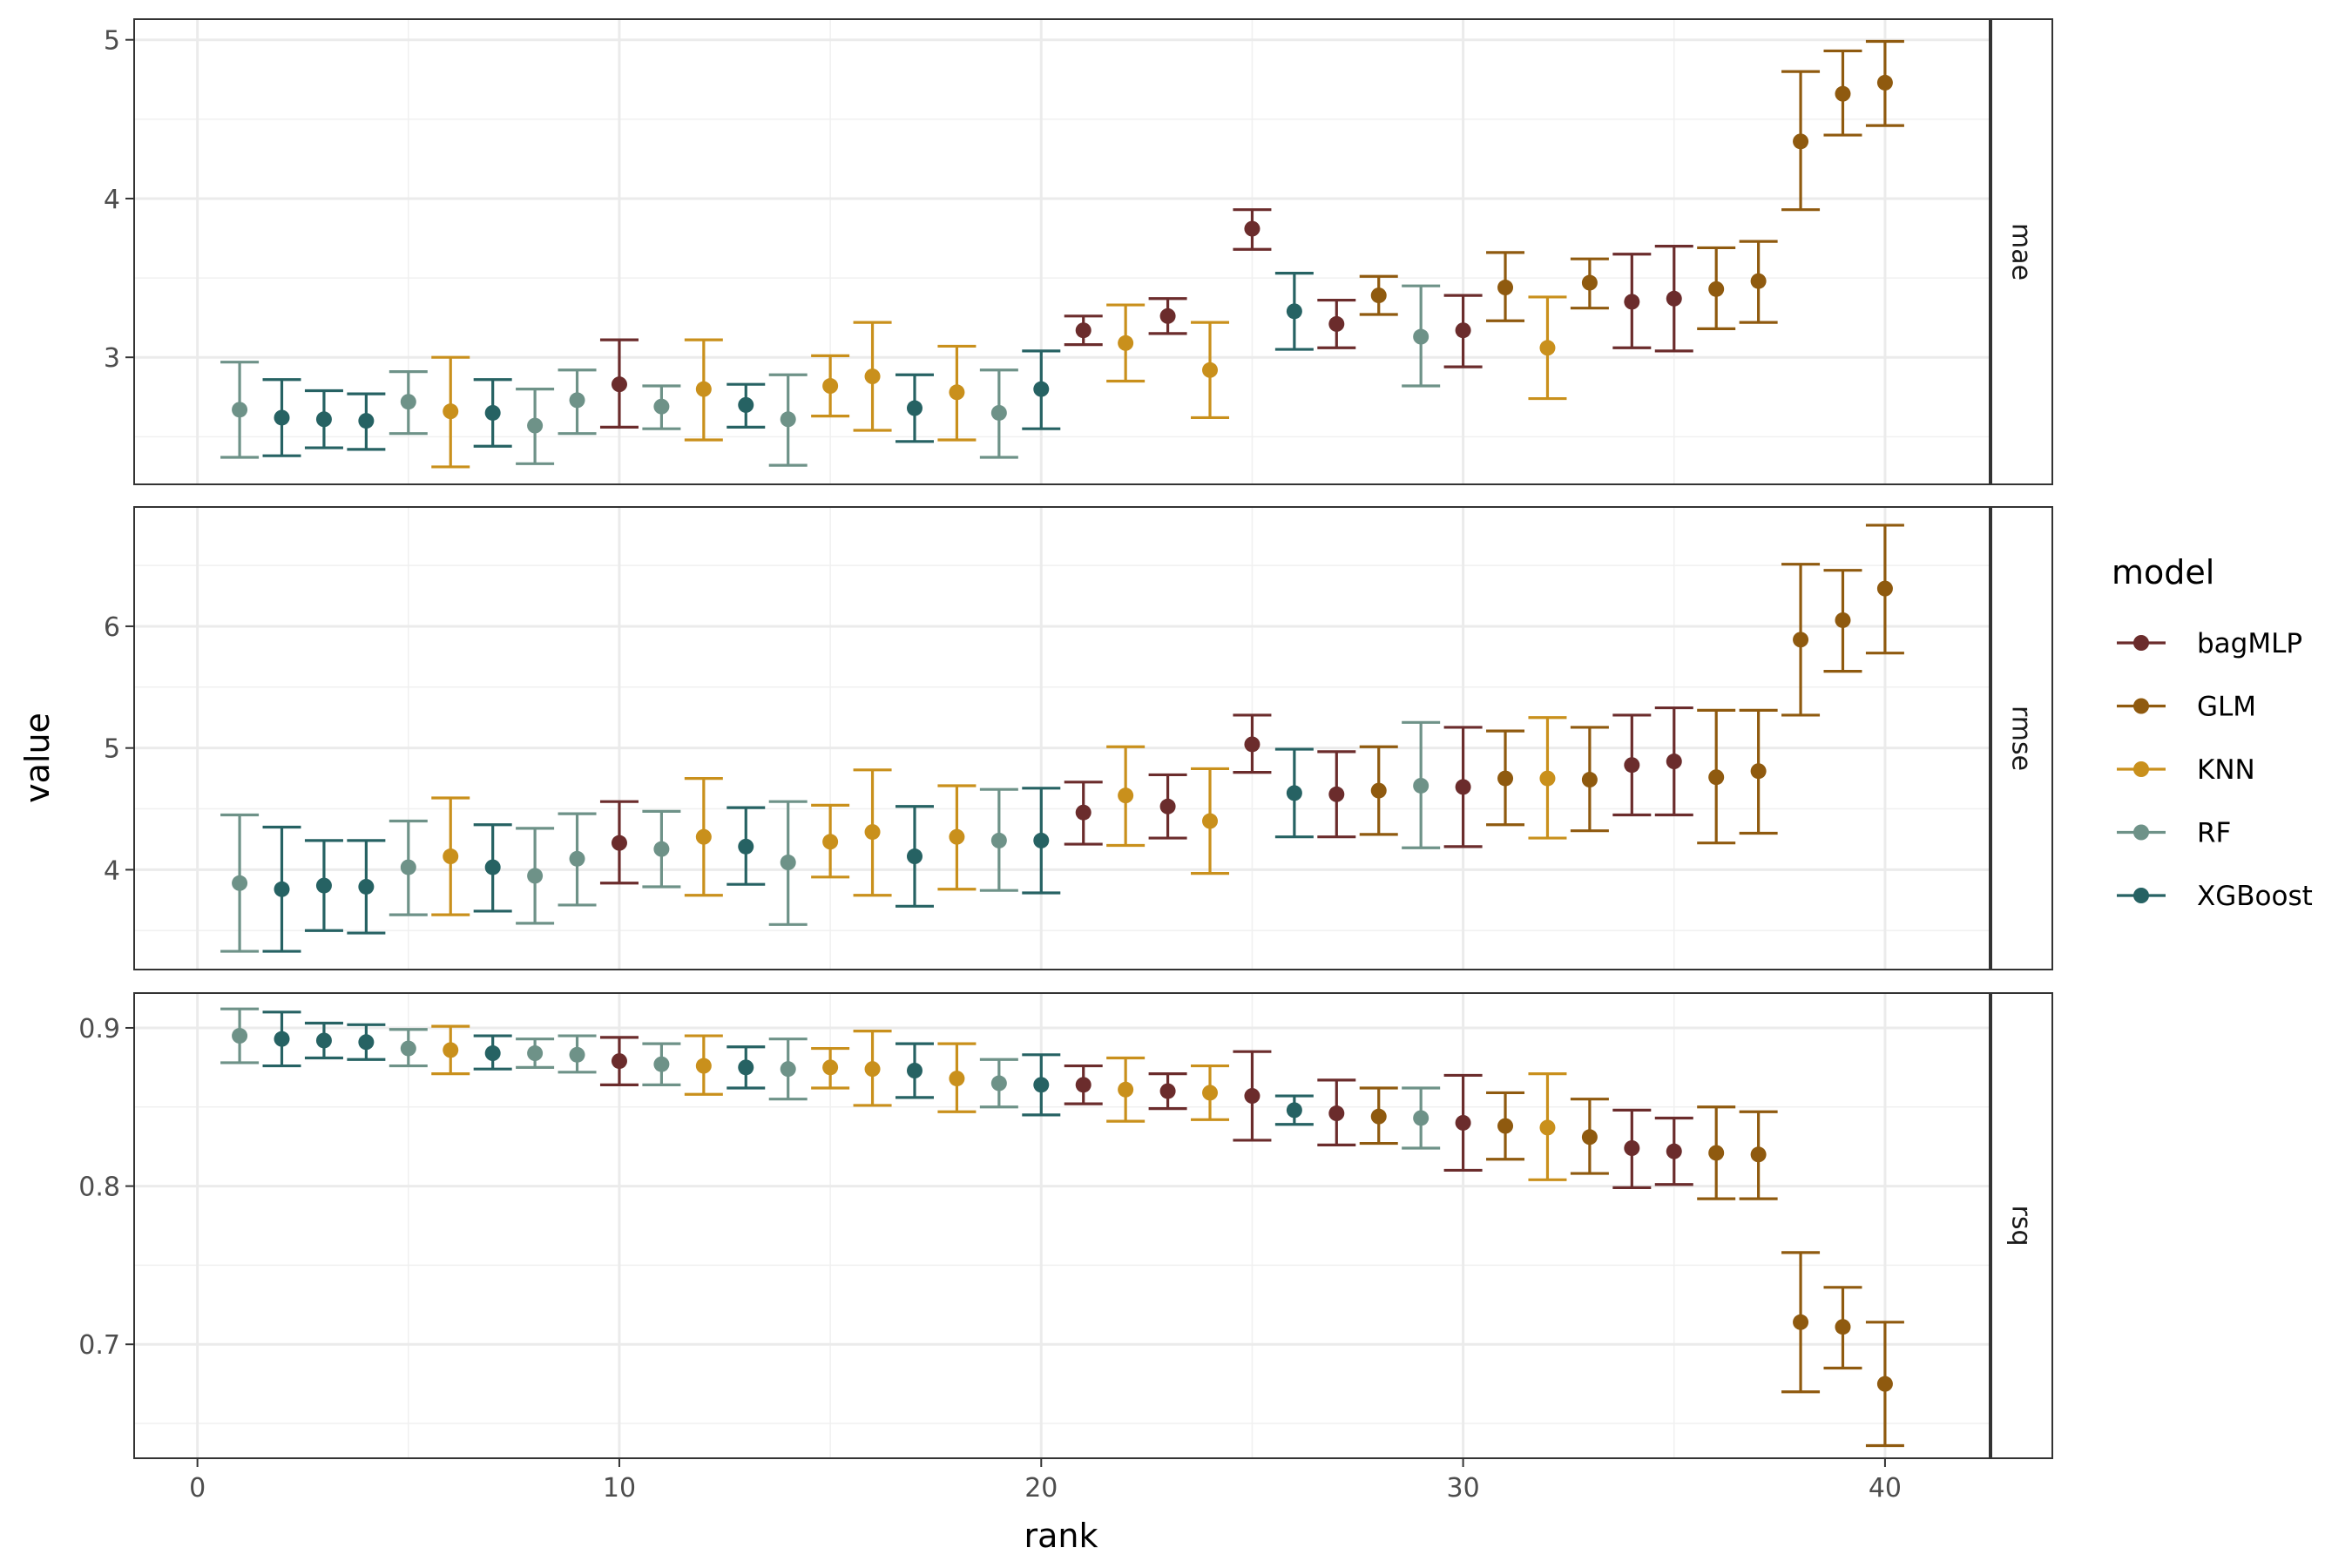  I want to click on facet-strip-label-mae: mae, so click(2021, 252).